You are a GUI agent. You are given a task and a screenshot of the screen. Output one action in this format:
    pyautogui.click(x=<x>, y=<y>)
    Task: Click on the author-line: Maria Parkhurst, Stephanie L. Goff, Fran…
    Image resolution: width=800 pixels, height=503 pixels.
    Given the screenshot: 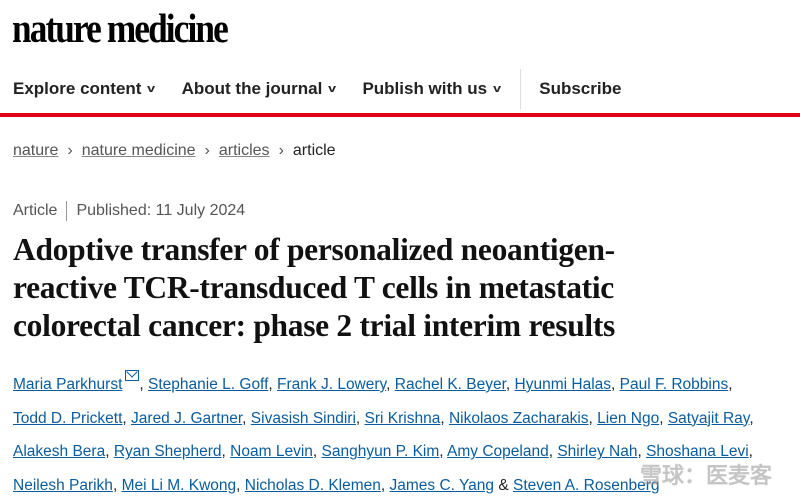 What is the action you would take?
    pyautogui.click(x=383, y=385)
    